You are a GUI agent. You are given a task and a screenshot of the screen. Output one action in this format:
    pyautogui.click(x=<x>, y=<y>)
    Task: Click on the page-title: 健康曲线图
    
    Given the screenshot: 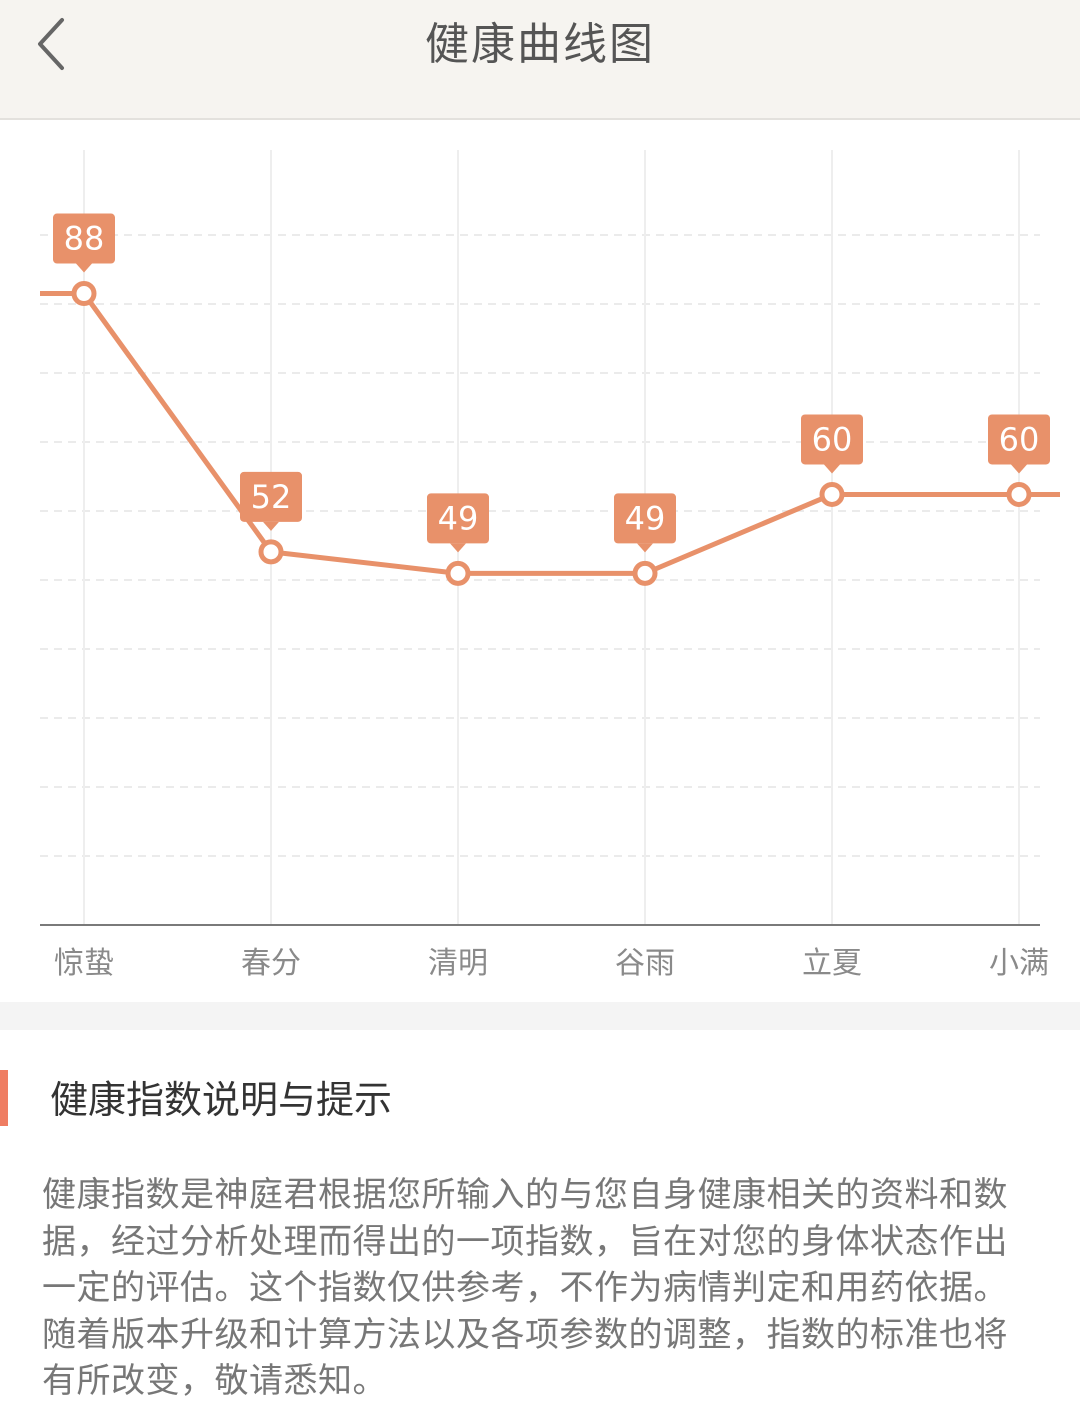 What is the action you would take?
    pyautogui.click(x=540, y=44)
    